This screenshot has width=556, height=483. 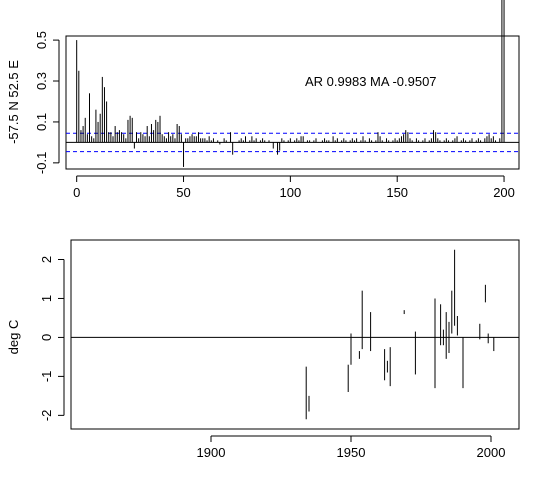 What do you see at coordinates (13, 337) in the screenshot?
I see `temp-y-axis-label: deg C` at bounding box center [13, 337].